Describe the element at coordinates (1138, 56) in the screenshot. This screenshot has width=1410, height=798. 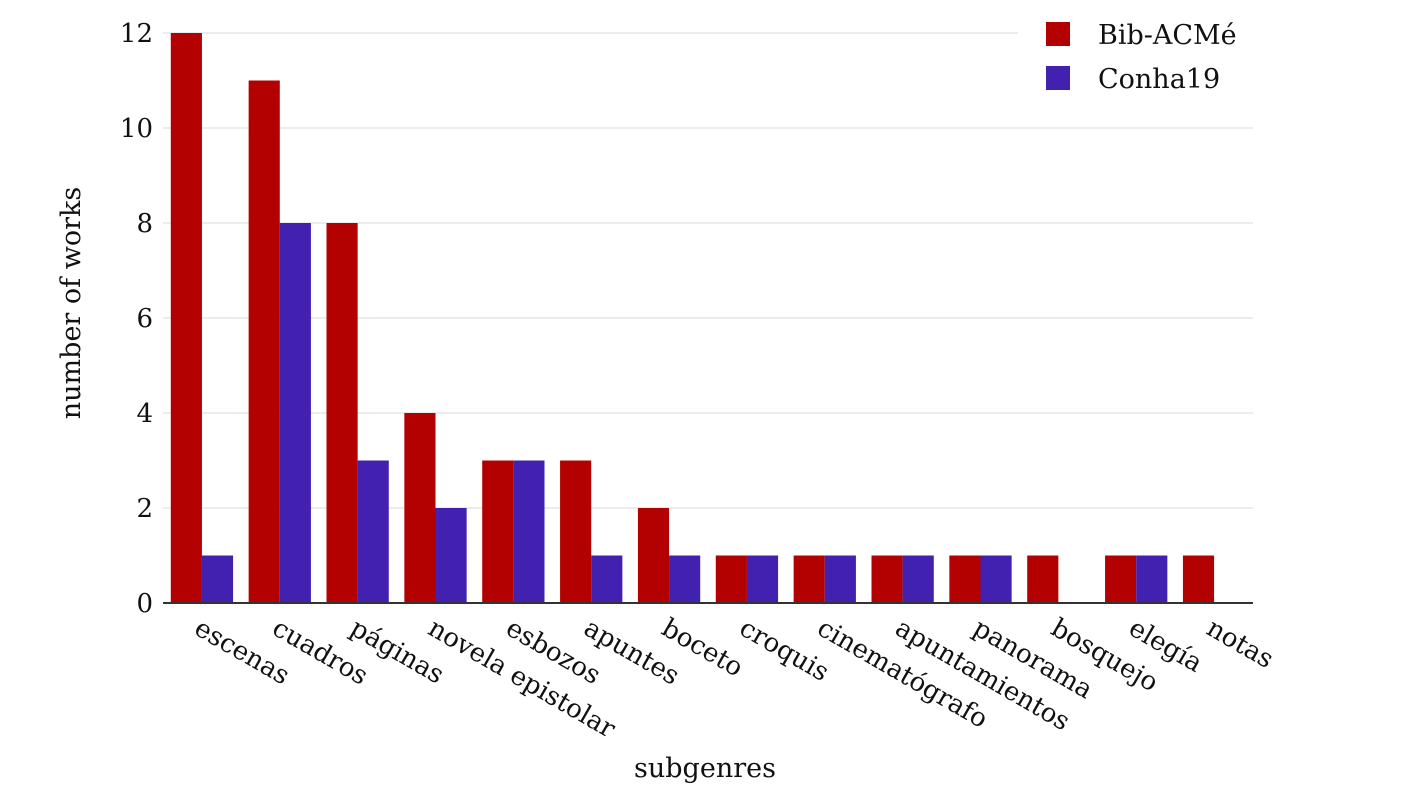
I see `legend: Bib-ACMé Conha19` at that location.